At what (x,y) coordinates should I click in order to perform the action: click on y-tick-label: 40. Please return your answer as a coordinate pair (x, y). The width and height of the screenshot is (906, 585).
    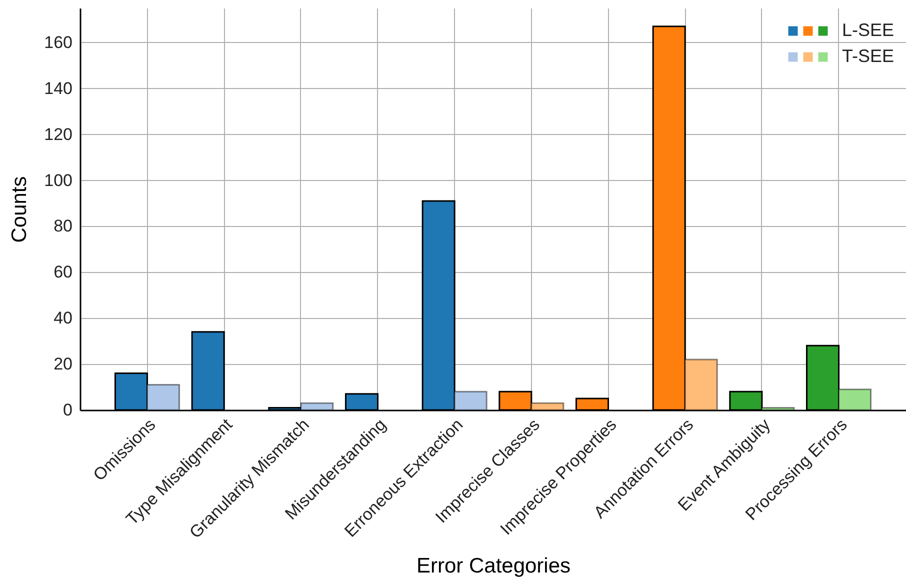
    Looking at the image, I should click on (63, 318).